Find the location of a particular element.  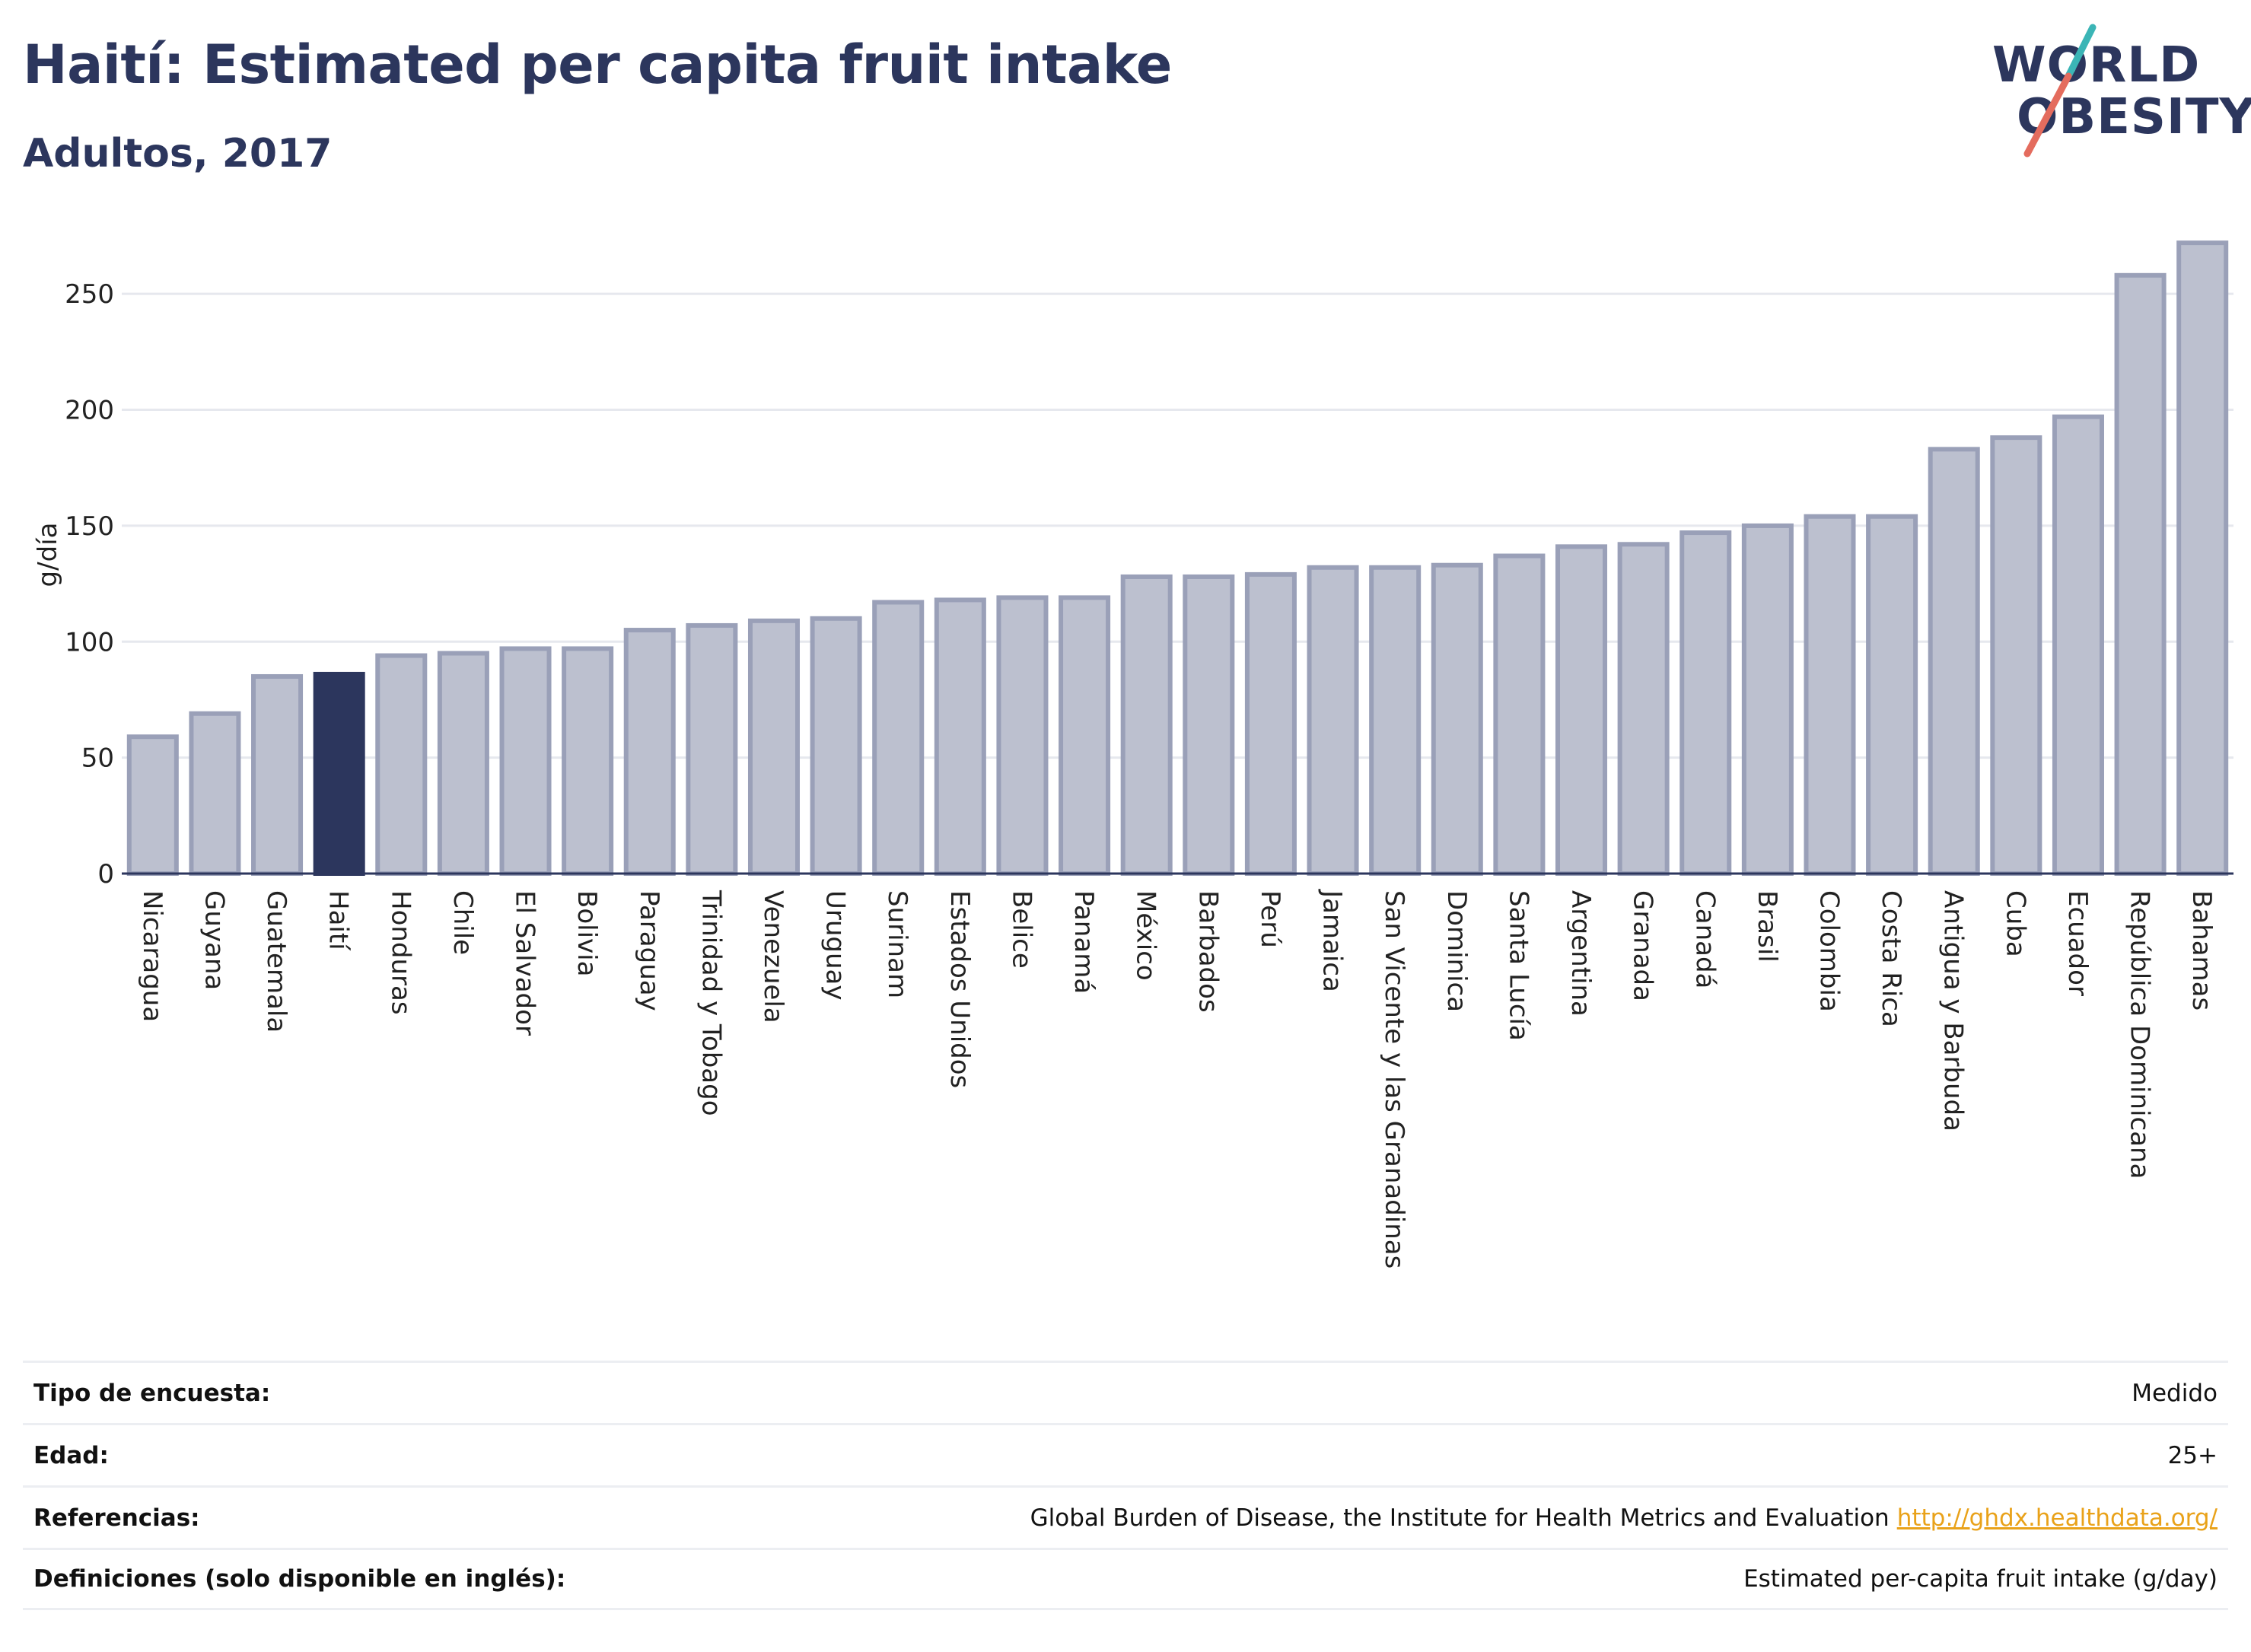

x-tick-label: Bahamas is located at coordinates (2201, 950).